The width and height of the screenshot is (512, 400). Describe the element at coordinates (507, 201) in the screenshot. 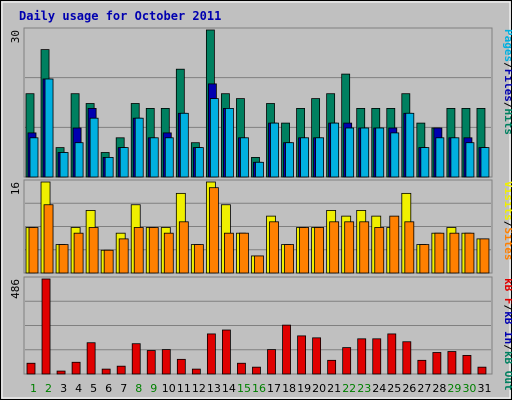

I see `legend-entry: Visits` at that location.